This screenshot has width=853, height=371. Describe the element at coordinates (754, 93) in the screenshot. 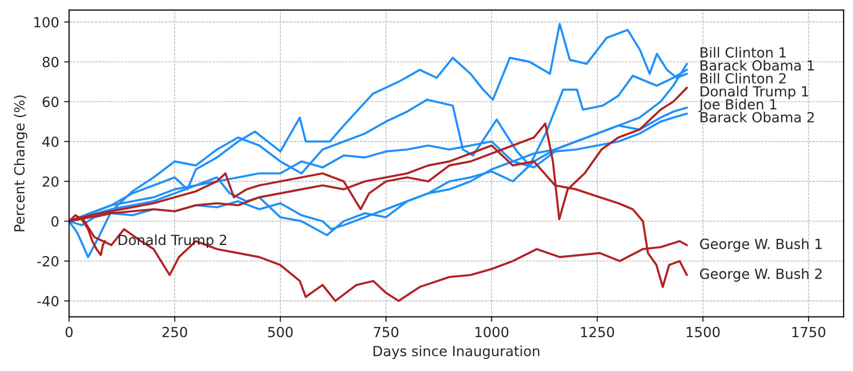

I see `series-label: Donald Trump 1` at that location.